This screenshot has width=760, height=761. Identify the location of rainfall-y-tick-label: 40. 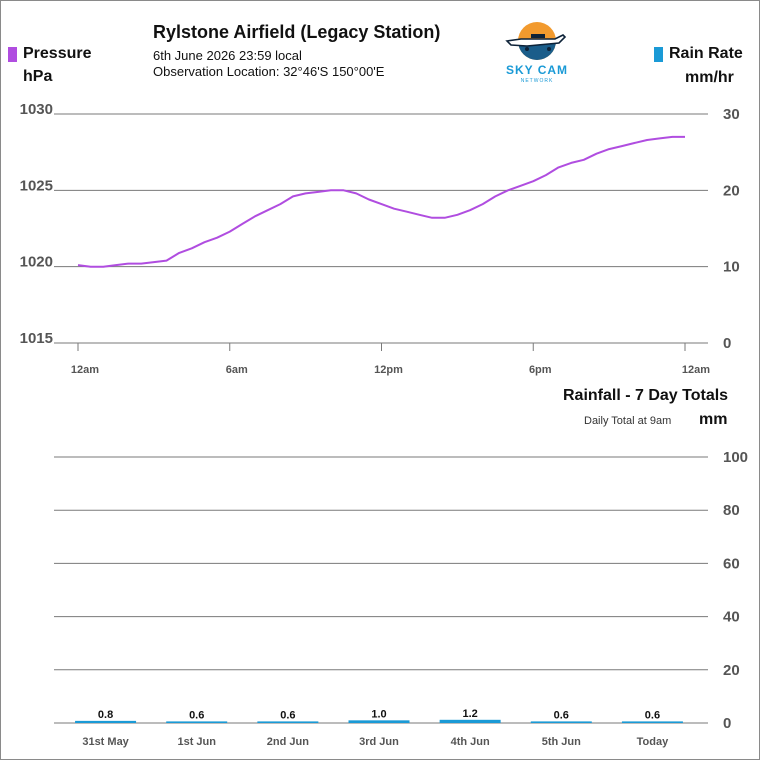
(731, 617).